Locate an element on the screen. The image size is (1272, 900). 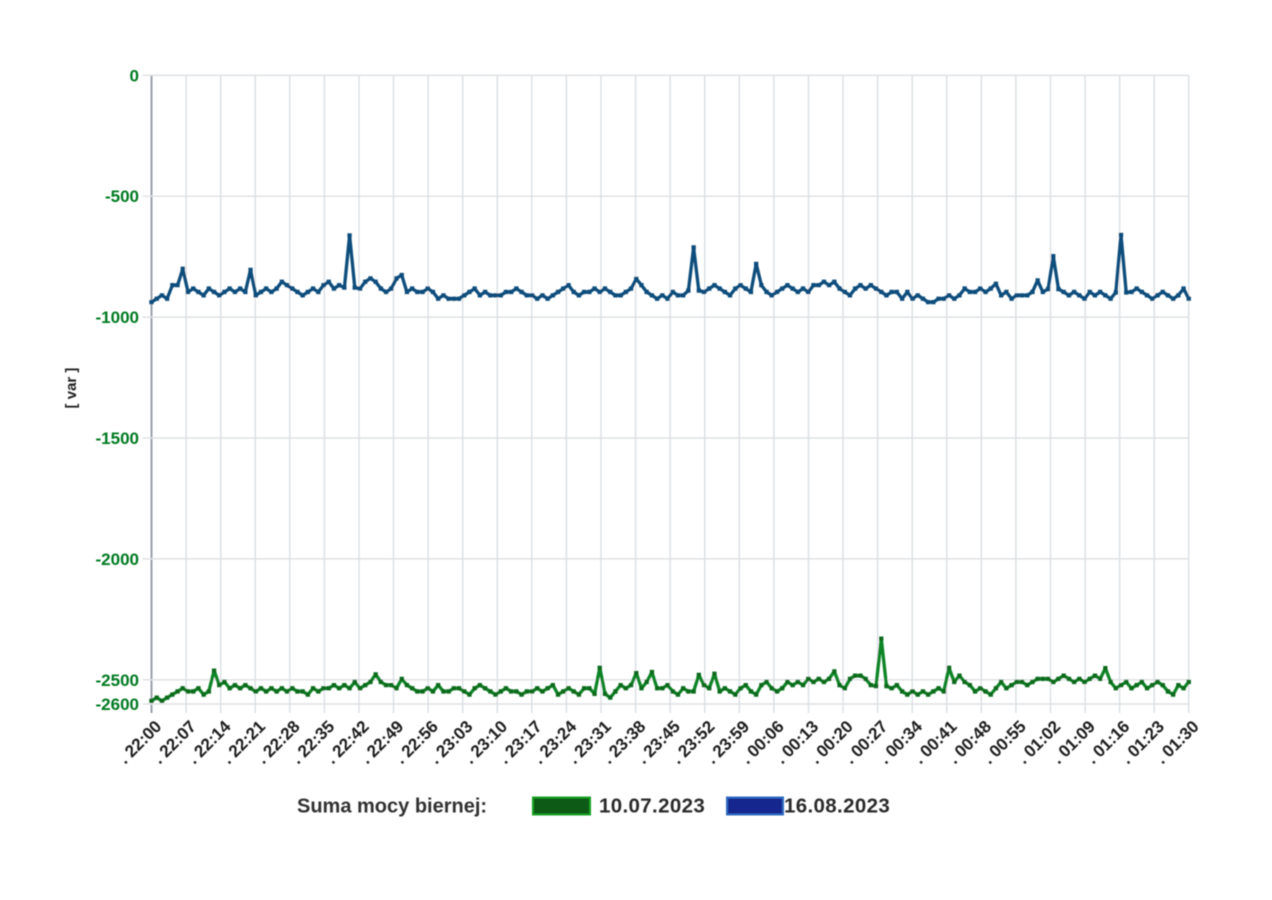
svg-text: -1000 is located at coordinates (117, 317).